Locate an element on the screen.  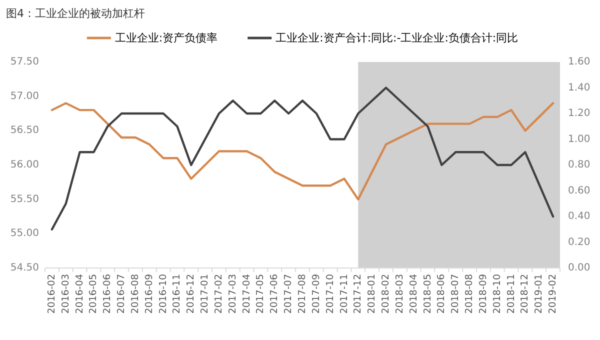
x-tick-label: 2018-01 is located at coordinates (372, 294).